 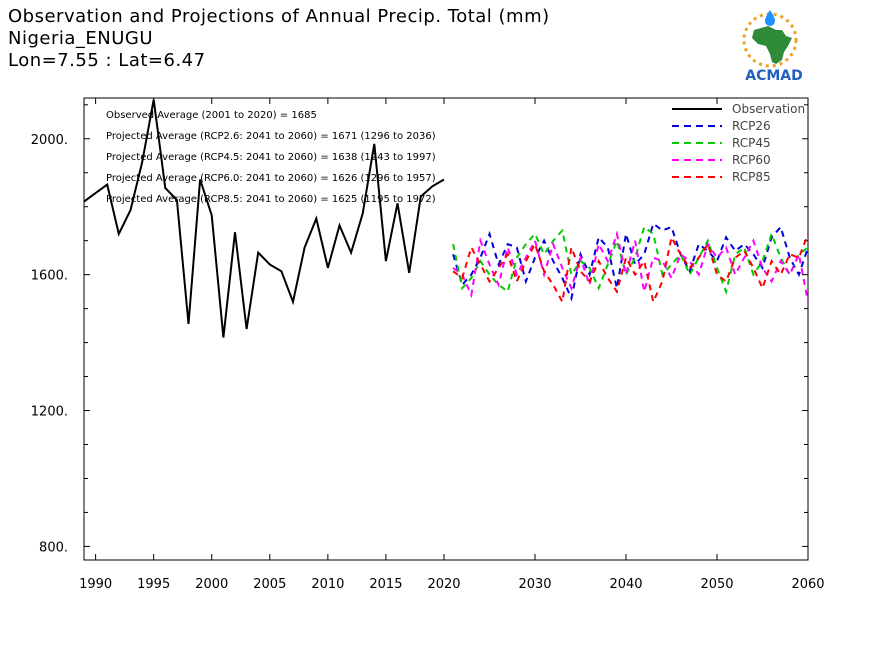 What do you see at coordinates (327, 584) in the screenshot?
I see `x-tick-label: 2010` at bounding box center [327, 584].